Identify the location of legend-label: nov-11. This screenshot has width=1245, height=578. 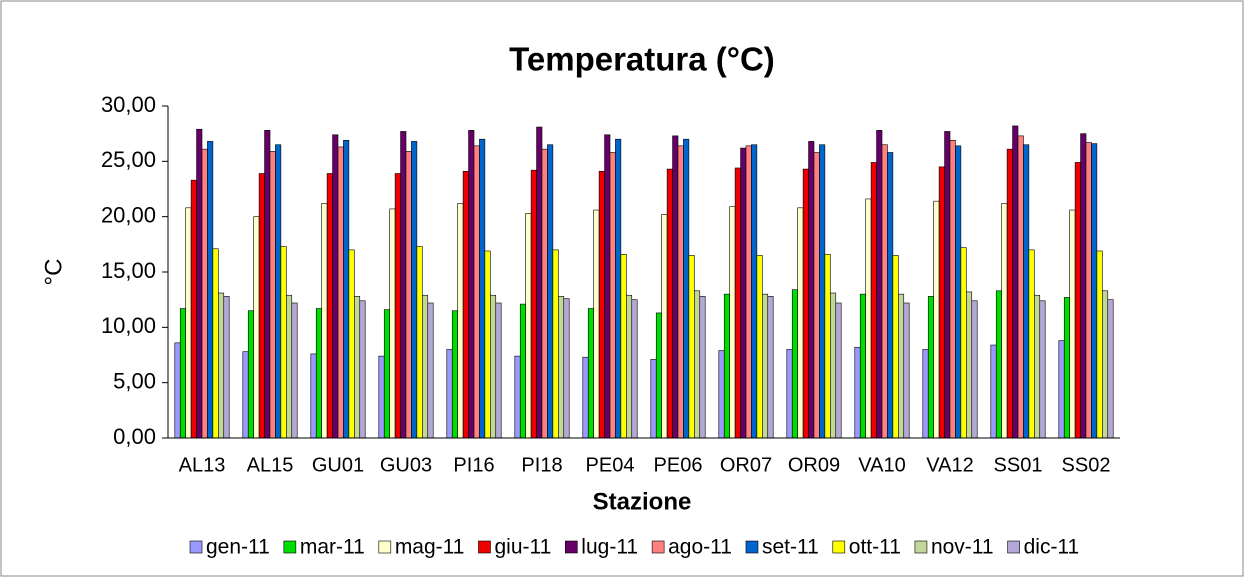
(962, 547).